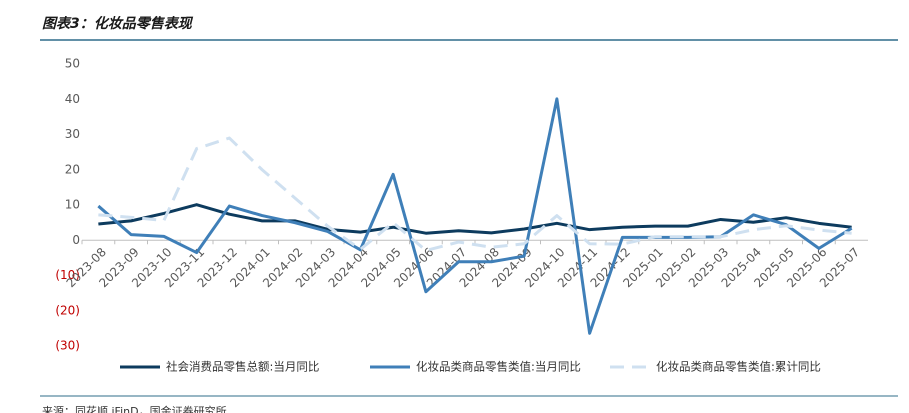 Image resolution: width=909 pixels, height=413 pixels. I want to click on y-tick-label: 20, so click(72, 169).